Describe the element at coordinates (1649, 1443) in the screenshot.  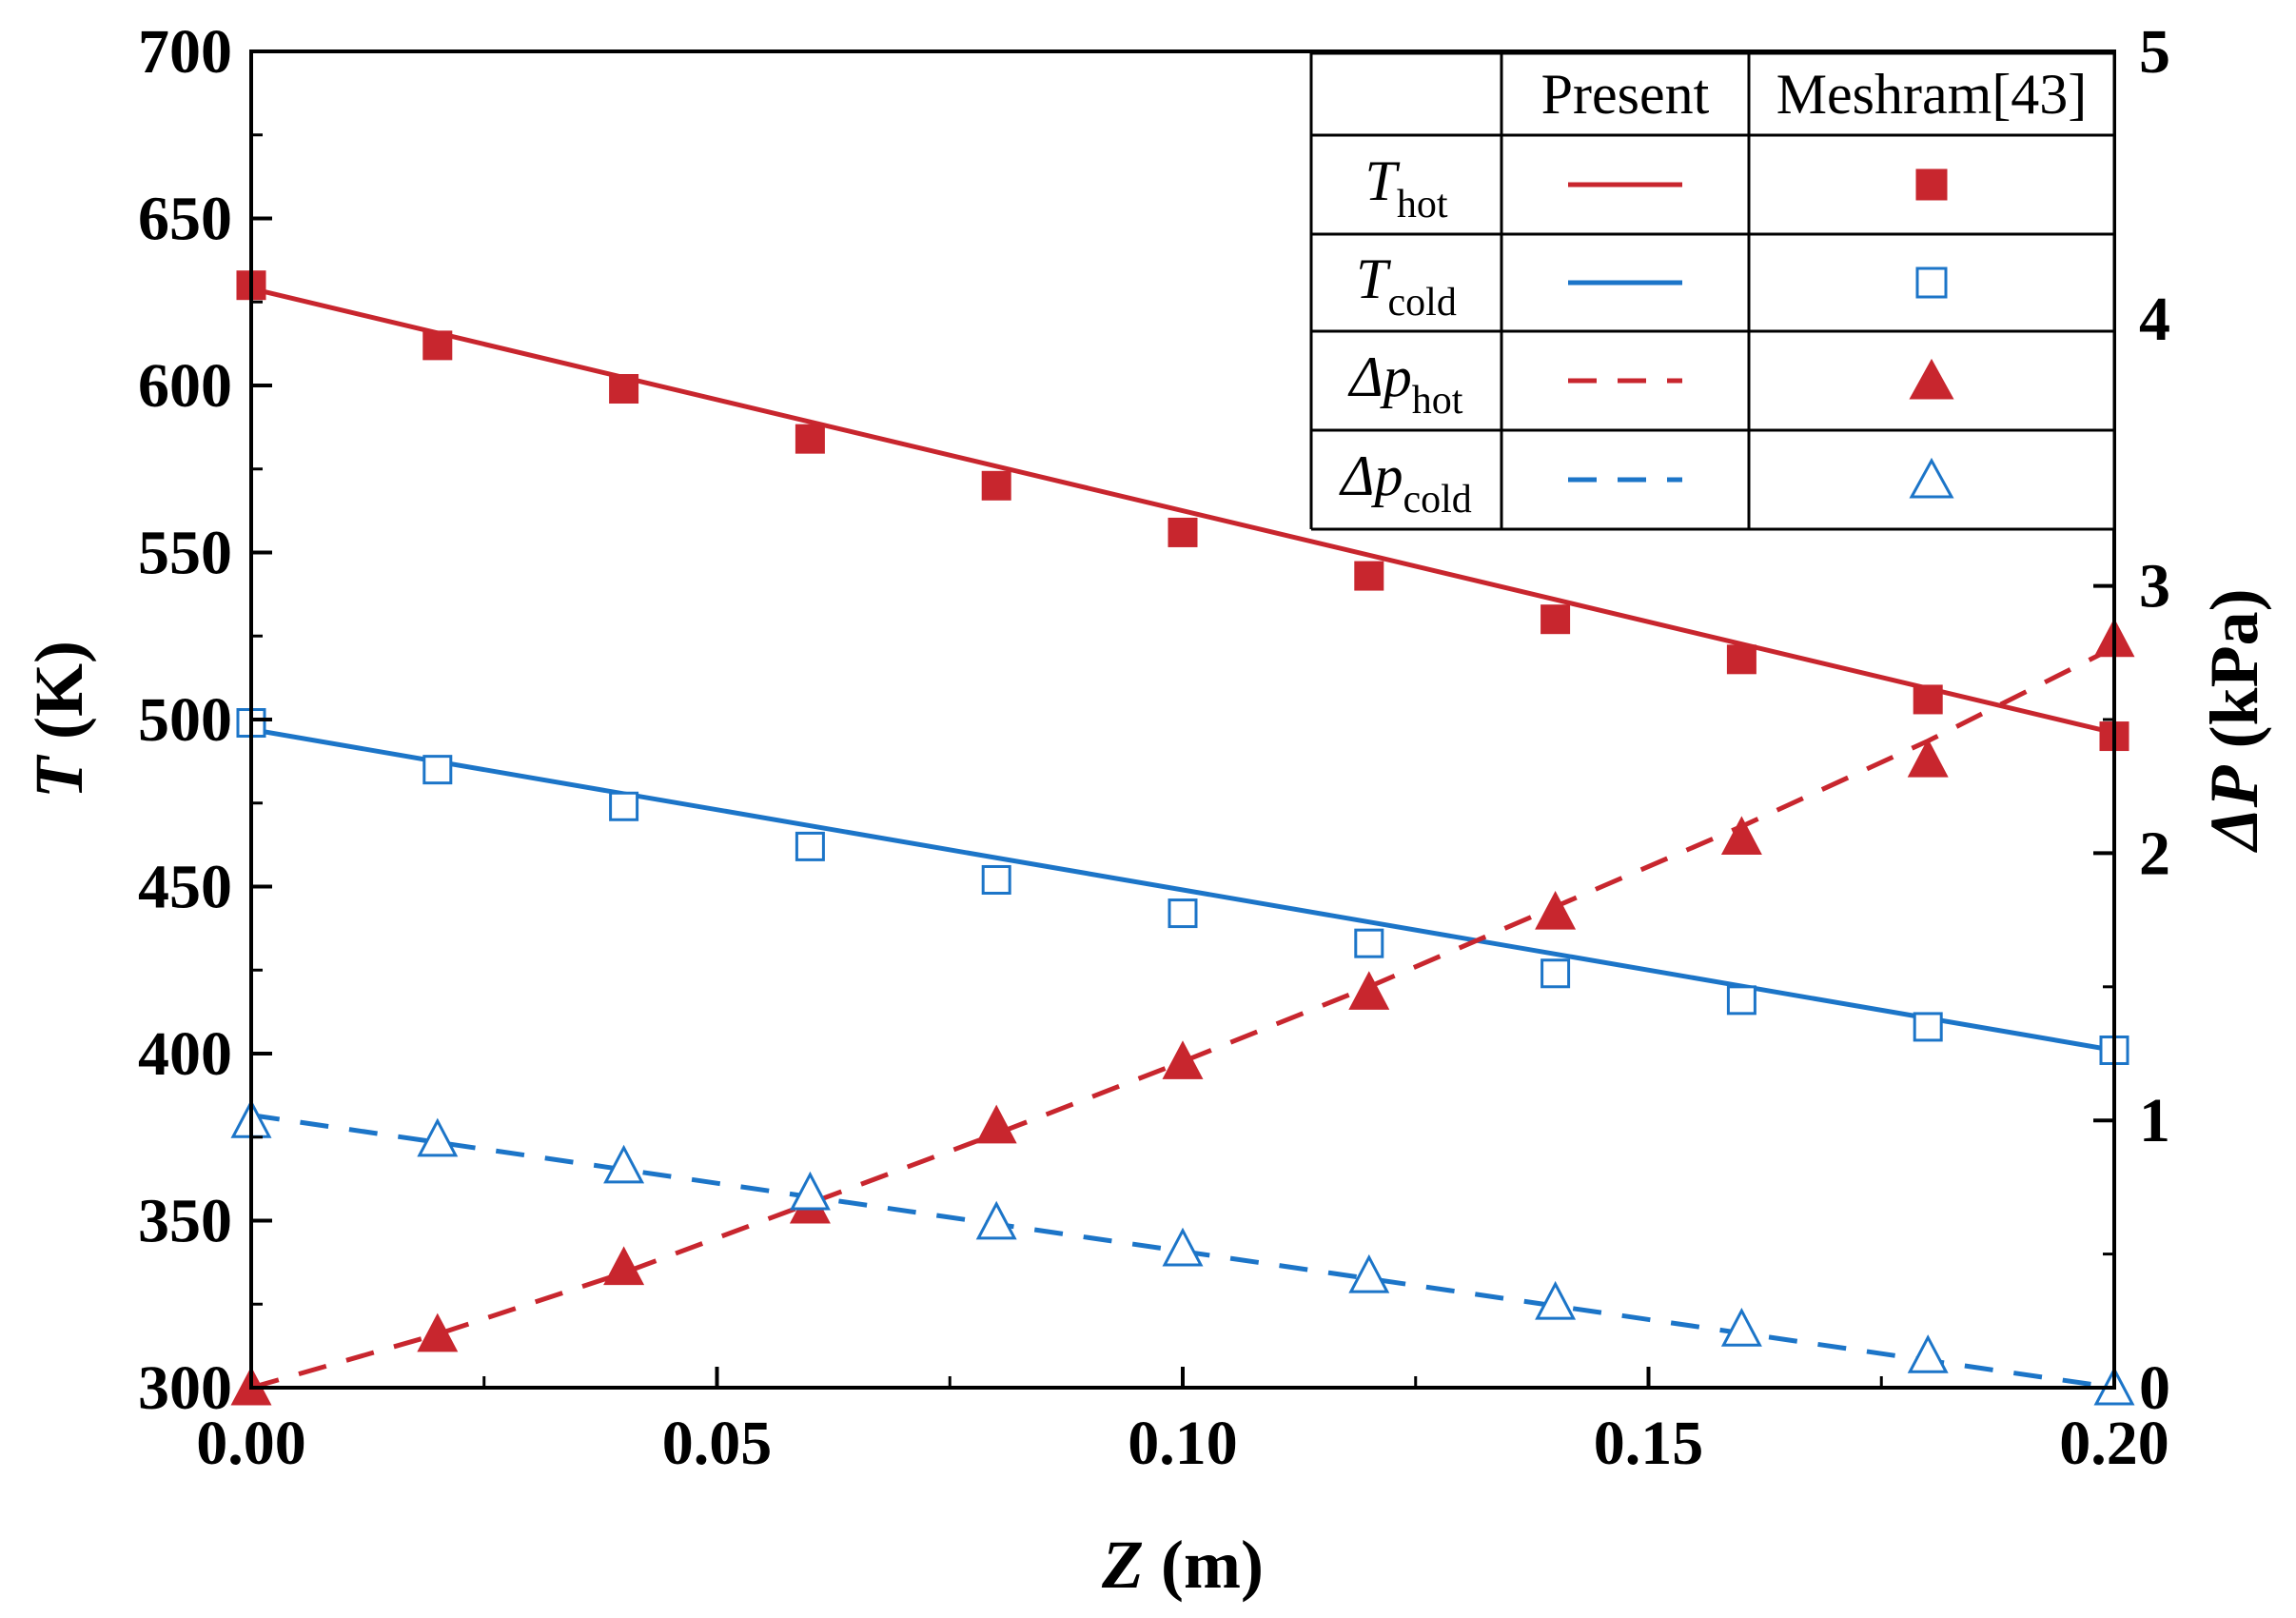
I see `x-tick-label: 0.15` at that location.